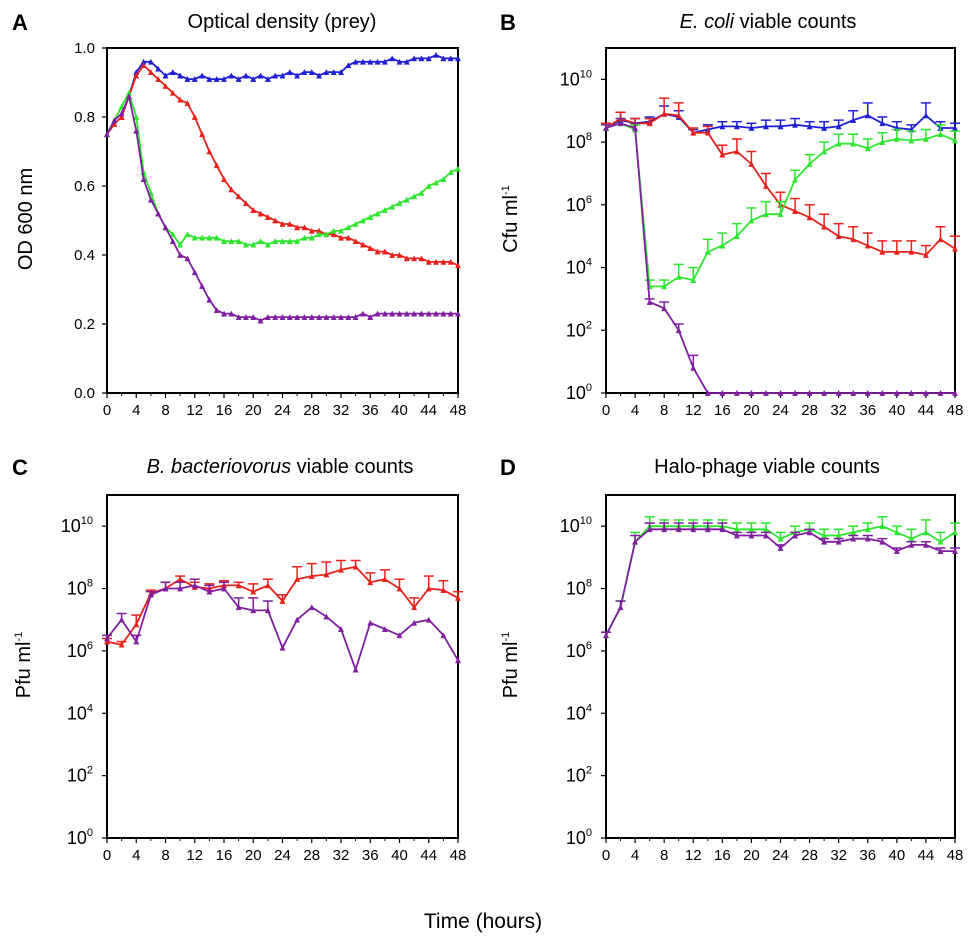  I want to click on y-tick-label: 0.2, so click(84, 324).